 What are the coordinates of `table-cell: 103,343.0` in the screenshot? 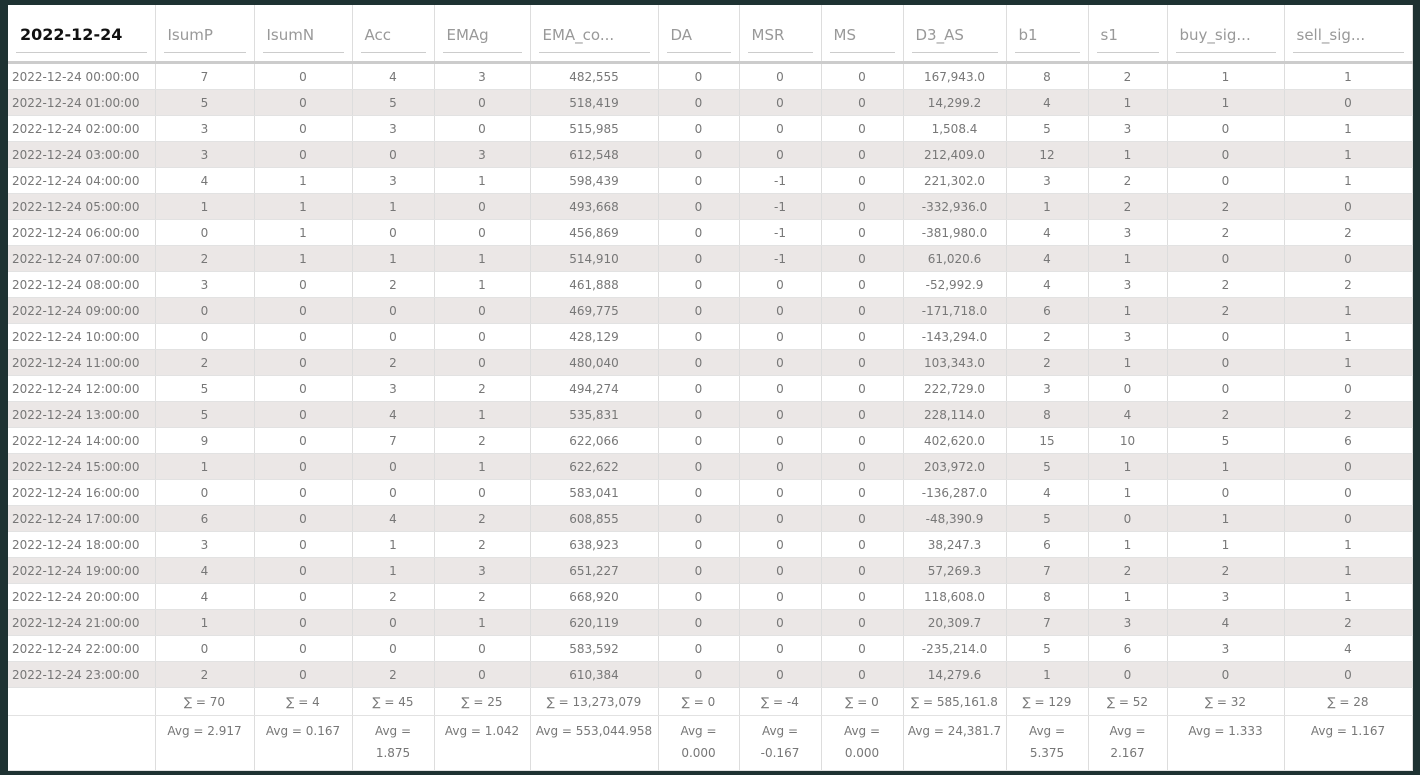 It's located at (955, 362).